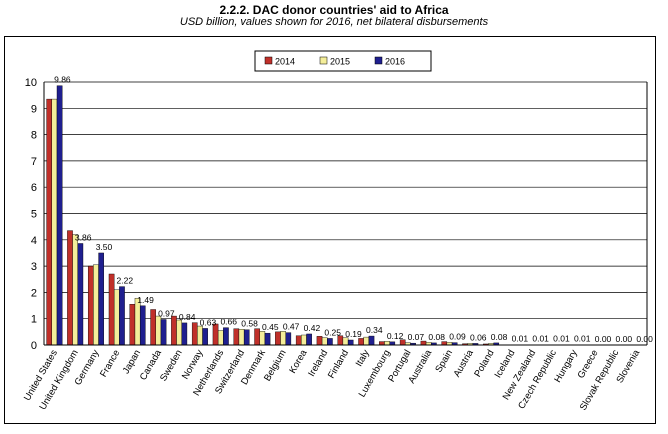 This screenshot has height=434, width=668. I want to click on x-tick-label: France, so click(110, 363).